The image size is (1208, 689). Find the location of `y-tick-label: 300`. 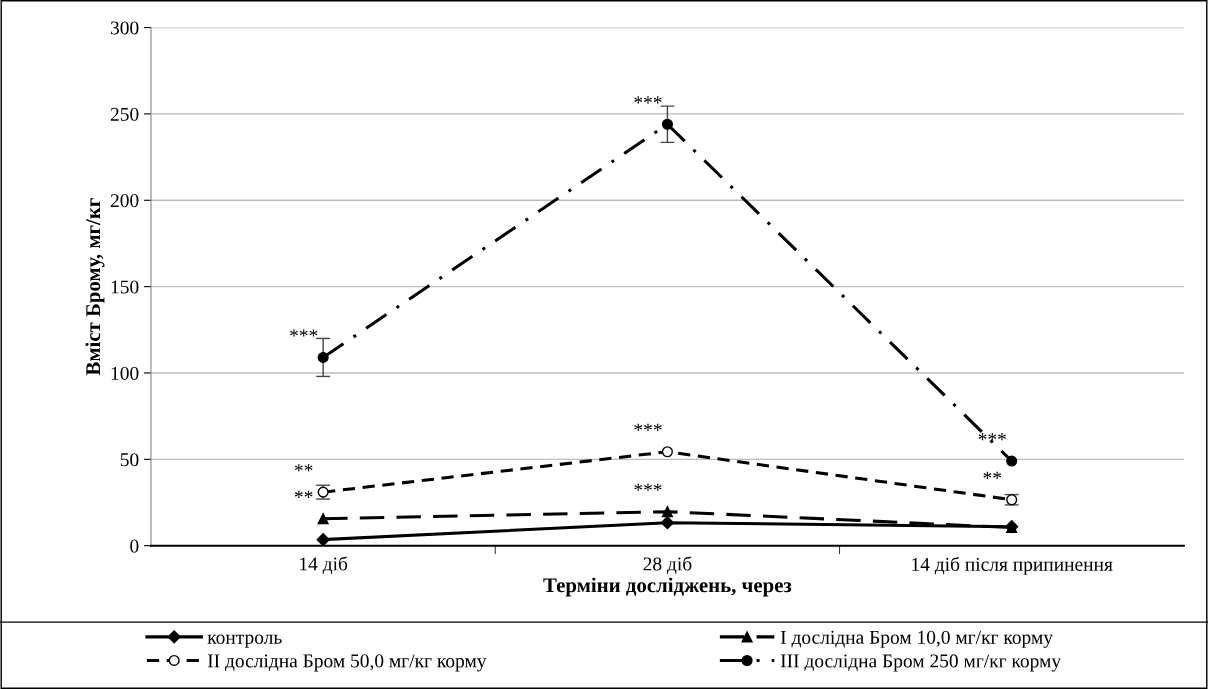

y-tick-label: 300 is located at coordinates (124, 28).